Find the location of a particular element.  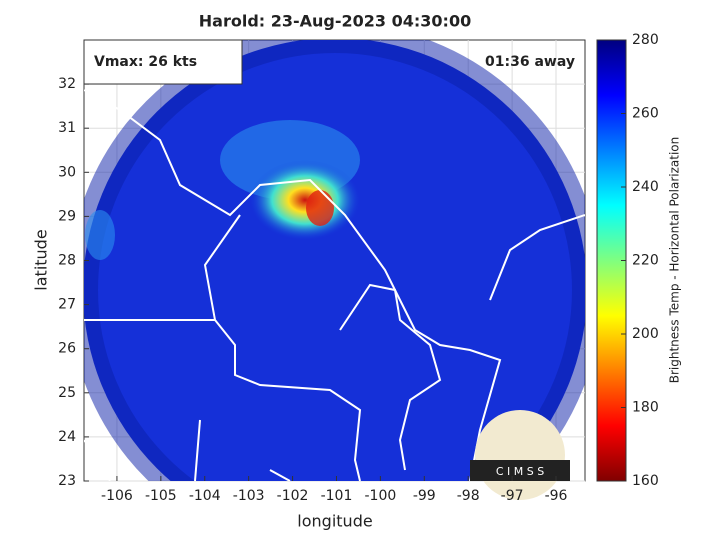

y-tick-label: 27 is located at coordinates (67, 305).